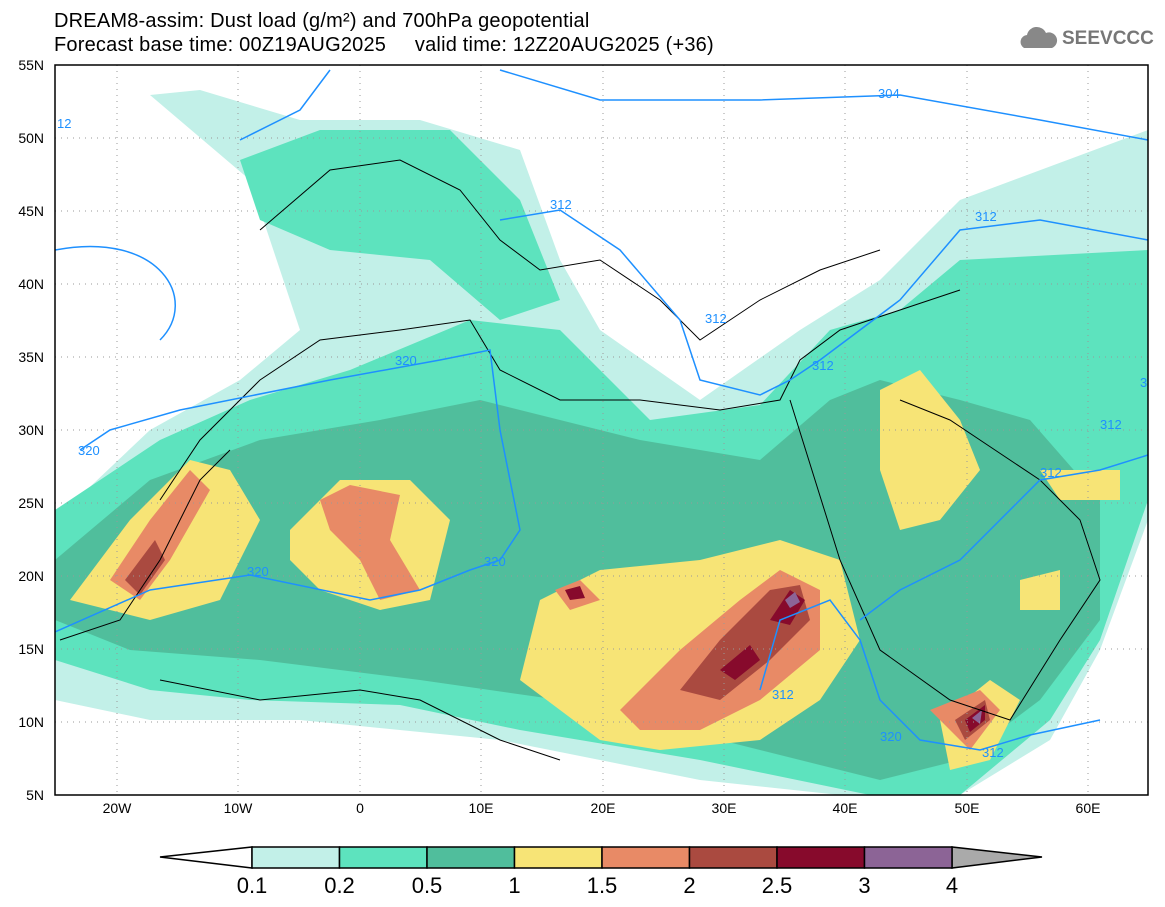 The image size is (1165, 907). I want to click on lon-labels: 20W 10W 0 10E 20E 30E 40E 50E 60E, so click(602, 808).